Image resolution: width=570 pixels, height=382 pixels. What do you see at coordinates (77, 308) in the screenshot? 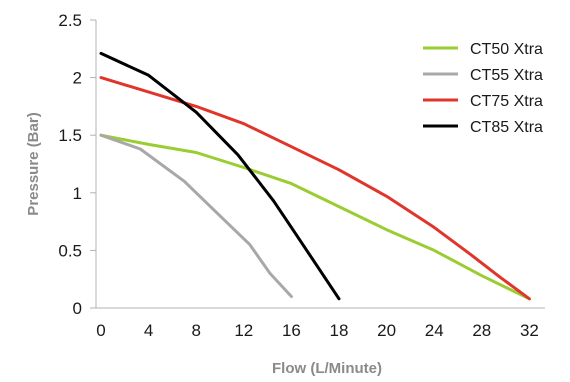
I see `y-tick-label: 0` at bounding box center [77, 308].